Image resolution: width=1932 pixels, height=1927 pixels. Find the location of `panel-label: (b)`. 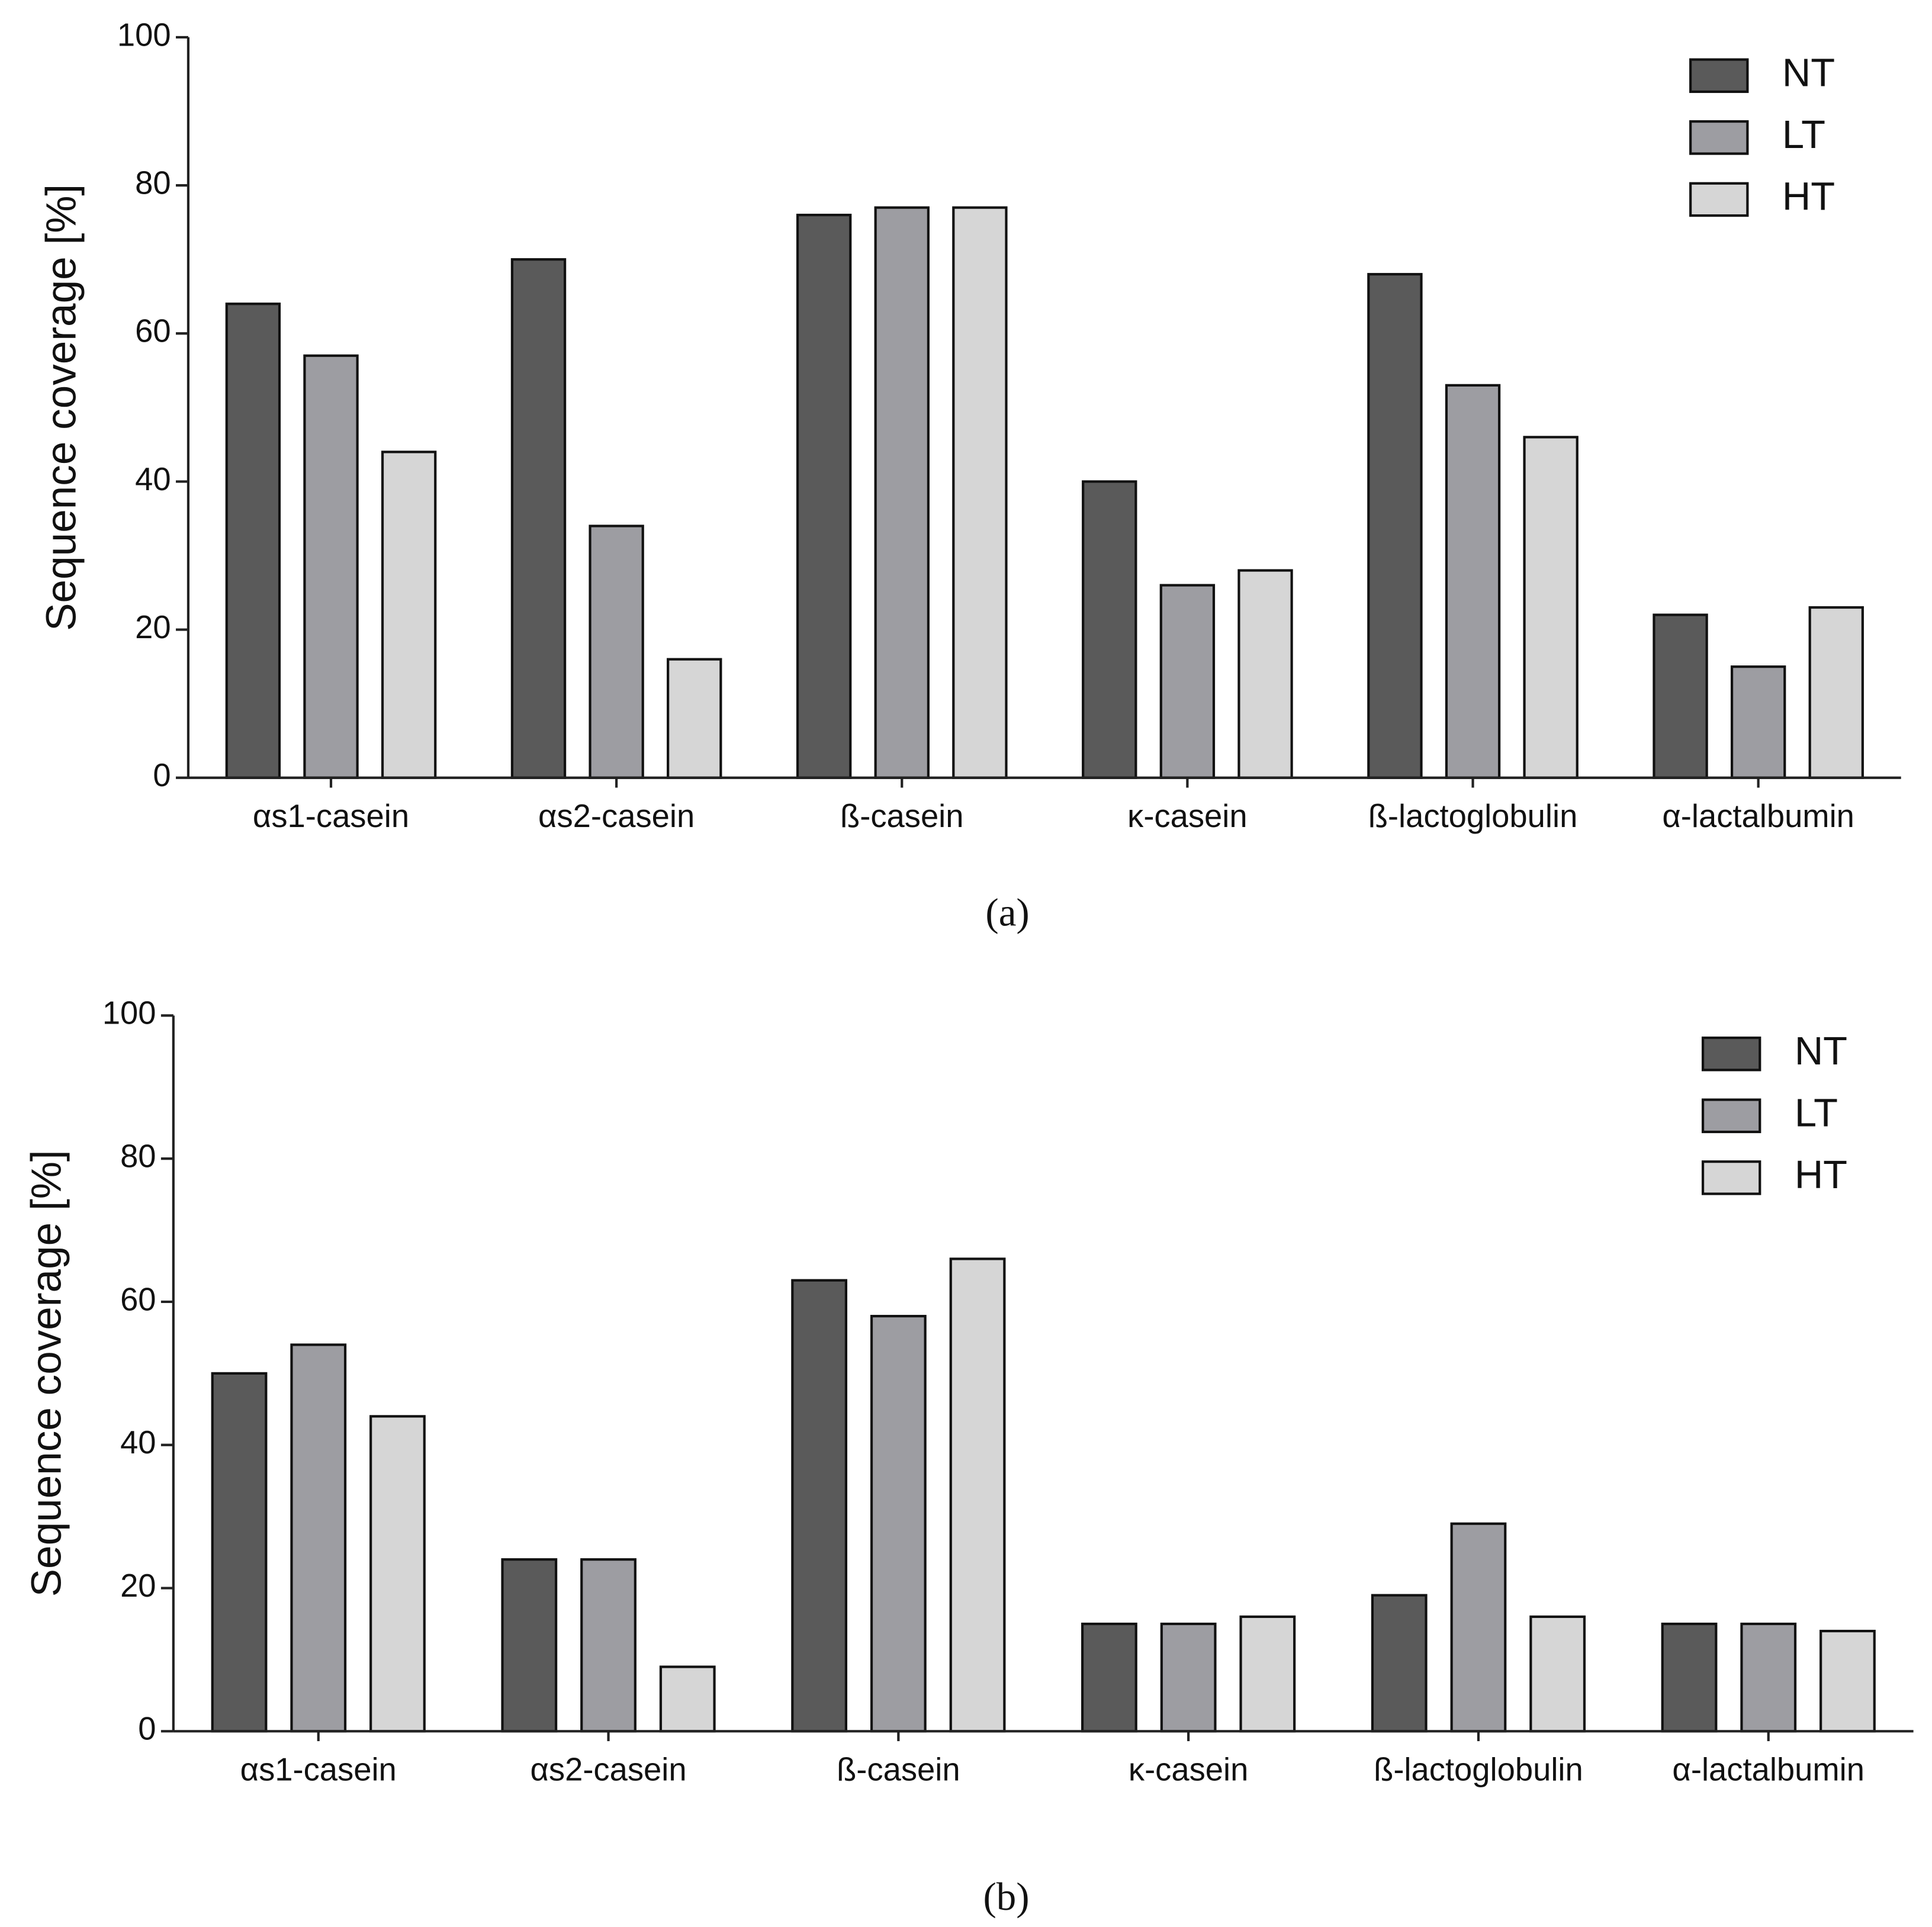

panel-label: (b) is located at coordinates (1006, 1897).